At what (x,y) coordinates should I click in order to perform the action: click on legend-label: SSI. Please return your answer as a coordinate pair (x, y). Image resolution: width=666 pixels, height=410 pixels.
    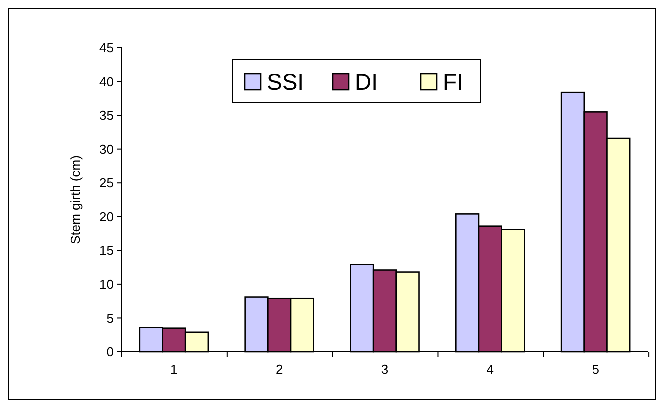
    Looking at the image, I should click on (285, 82).